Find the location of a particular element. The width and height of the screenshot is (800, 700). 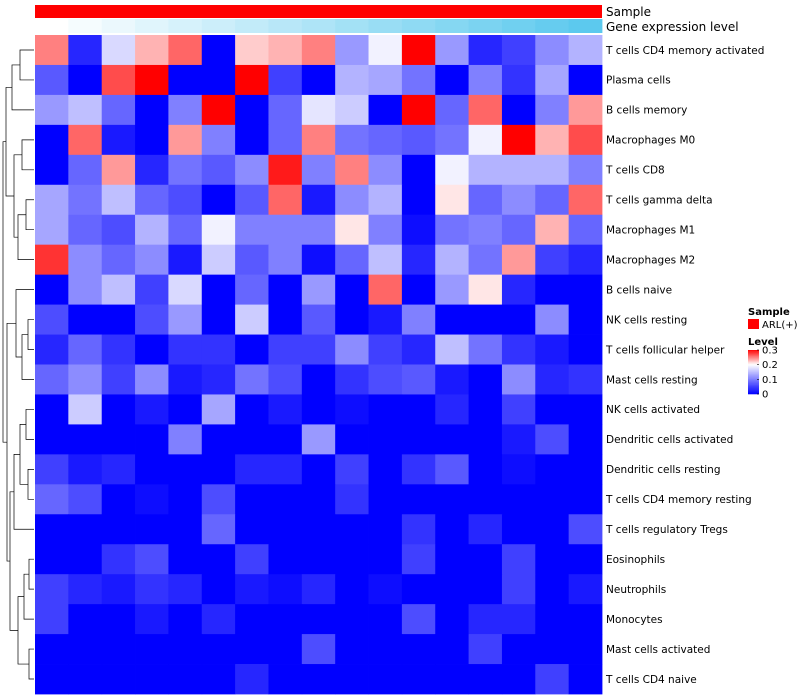

row-label: Mast cells resting is located at coordinates (652, 380).